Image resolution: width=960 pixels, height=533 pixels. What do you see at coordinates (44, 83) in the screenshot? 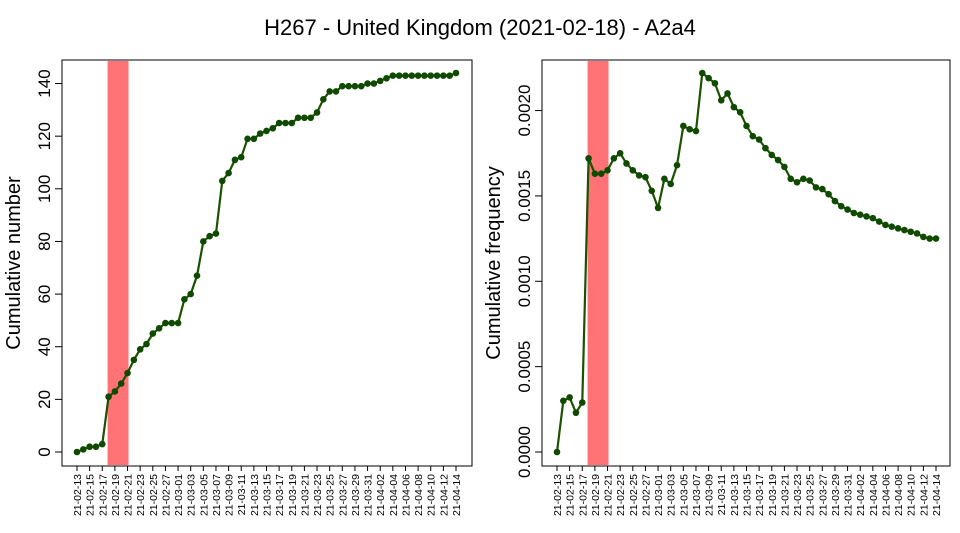
I see `y-tick-label: 140` at bounding box center [44, 83].